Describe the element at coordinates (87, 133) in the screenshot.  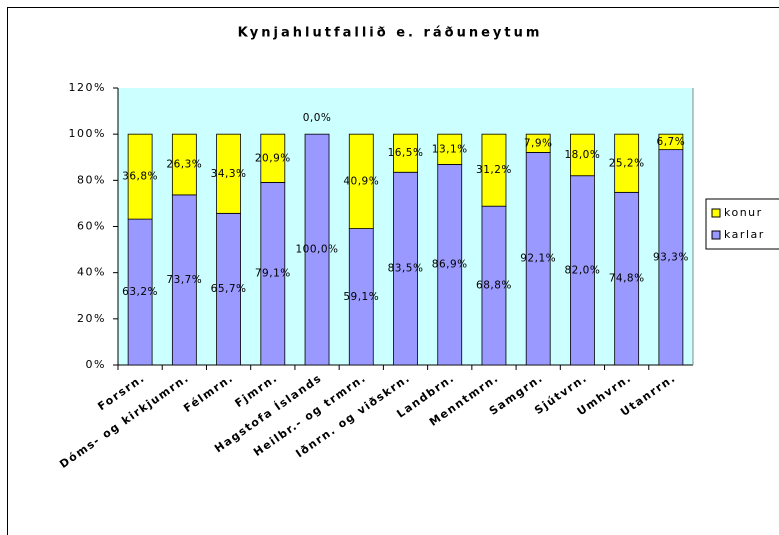
I see `y-tick-label: 100%` at that location.